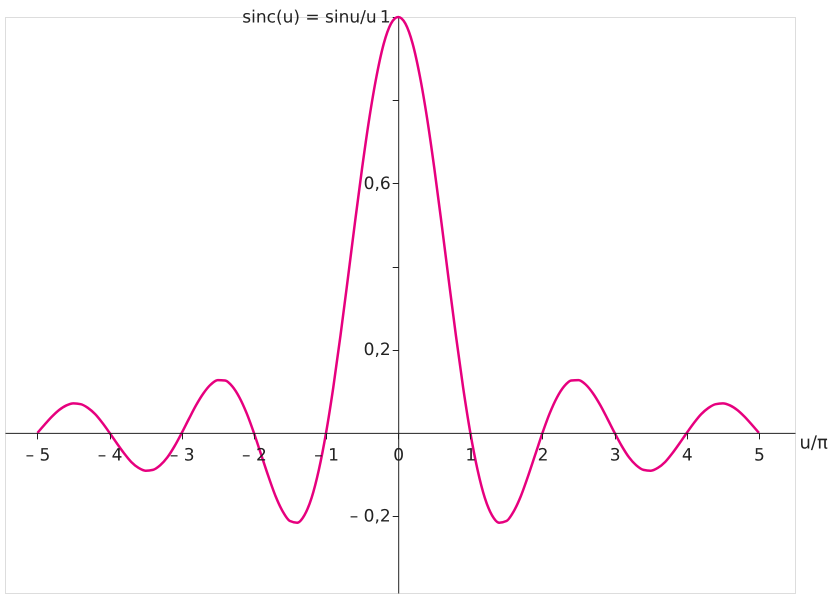 This screenshot has width=834, height=594. What do you see at coordinates (377, 184) in the screenshot?
I see `y-tick-label: 0,6` at bounding box center [377, 184].